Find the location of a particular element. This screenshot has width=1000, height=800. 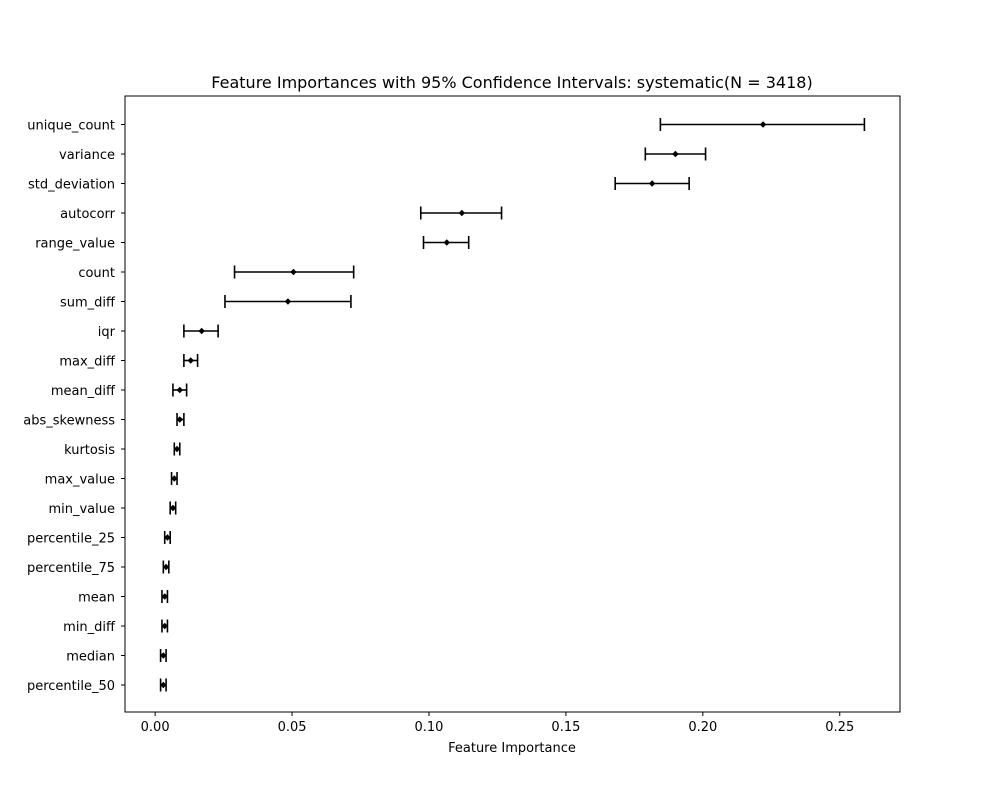

y-tick-label: mean_diff is located at coordinates (83, 391).